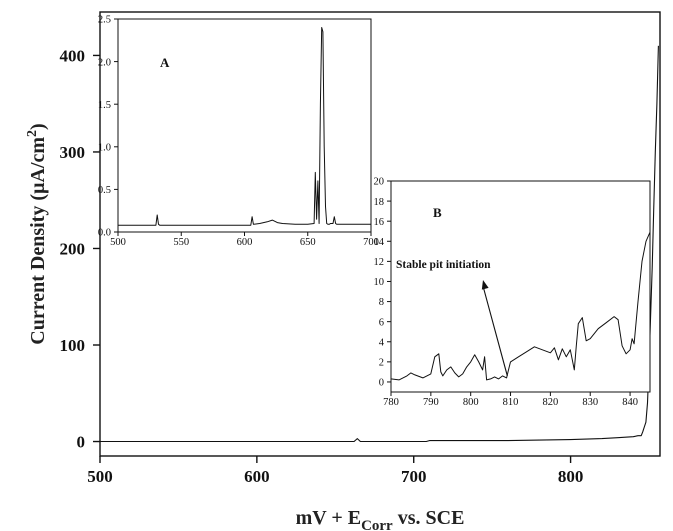  I want to click on main-x-axis-label-subscript: Corr, so click(377, 524).